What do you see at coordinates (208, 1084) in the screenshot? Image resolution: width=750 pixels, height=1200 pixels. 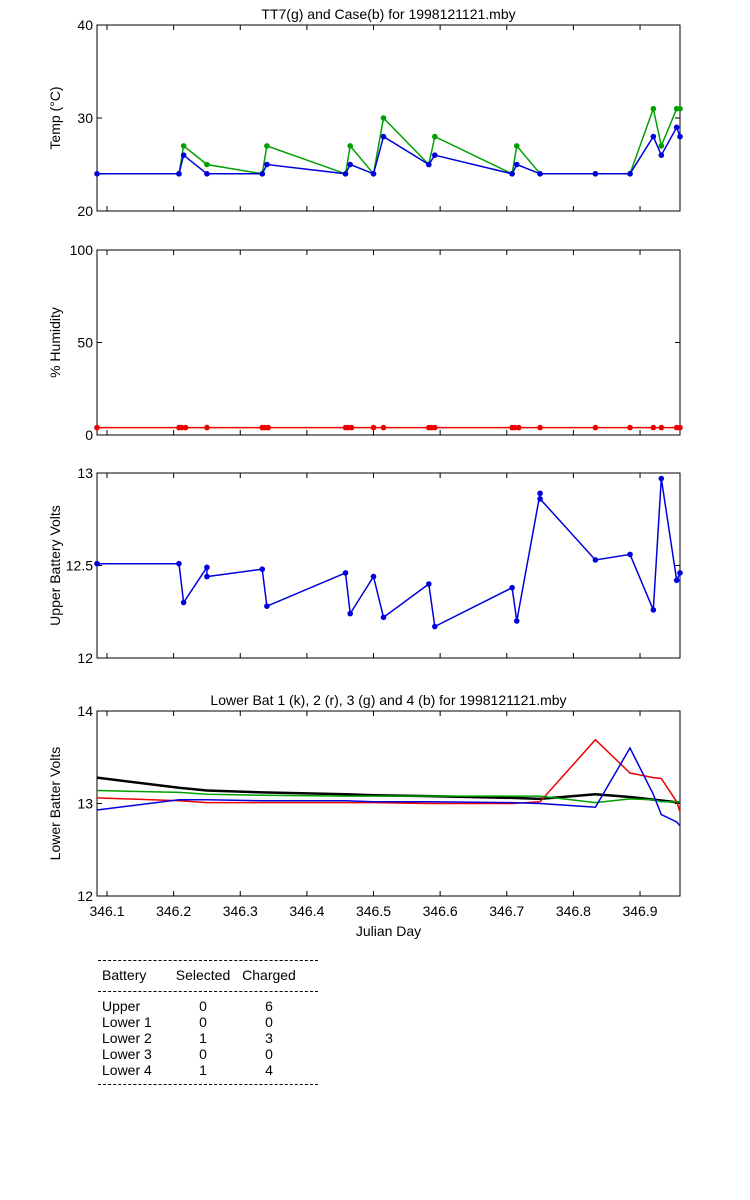 I see `table-bottom-rule` at bounding box center [208, 1084].